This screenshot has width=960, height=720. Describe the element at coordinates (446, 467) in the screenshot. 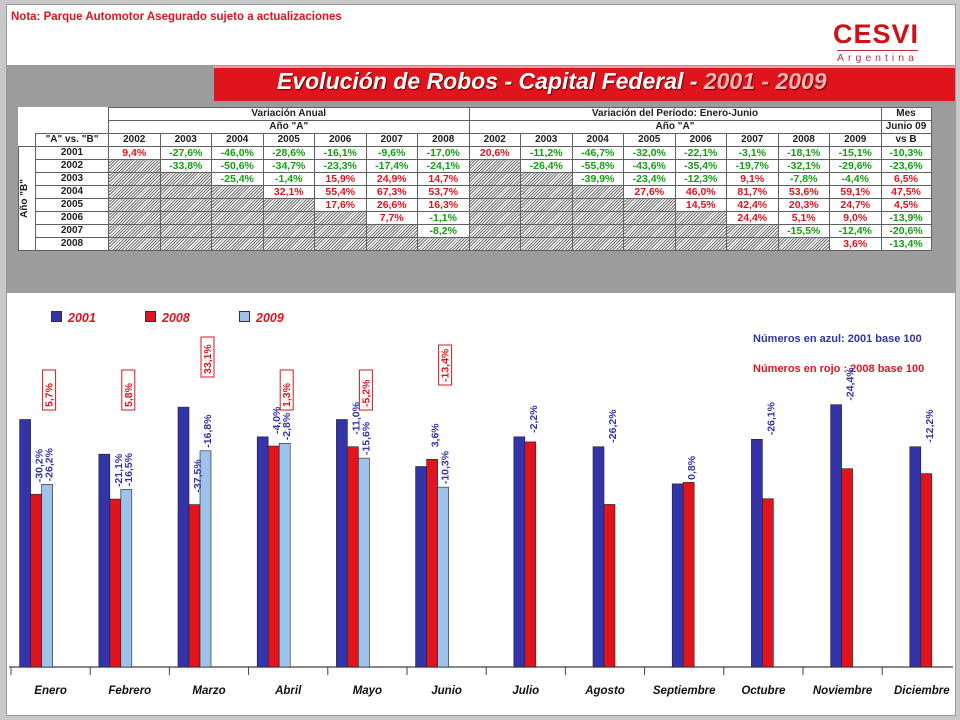

I see `lightblue-data-label: -10,3%` at that location.